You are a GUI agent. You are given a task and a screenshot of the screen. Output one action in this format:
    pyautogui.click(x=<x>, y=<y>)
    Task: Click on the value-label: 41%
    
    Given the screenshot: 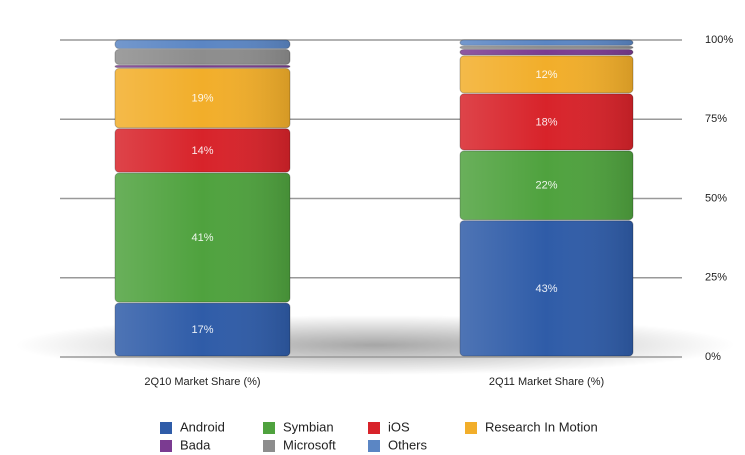 What is the action you would take?
    pyautogui.click(x=202, y=238)
    